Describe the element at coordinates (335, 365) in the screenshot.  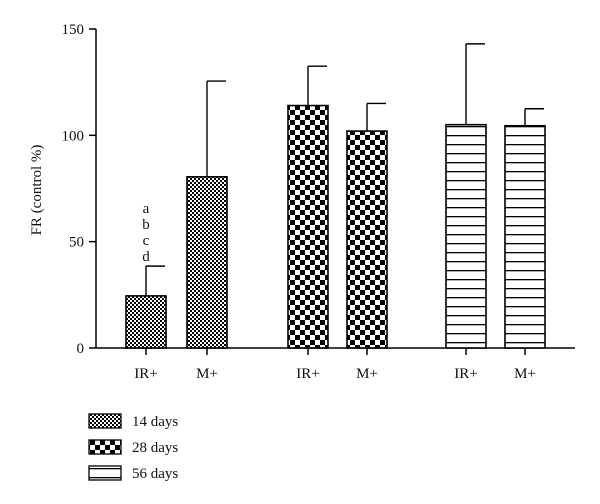
I see `x-tick-labels: IR+ M+ IR+ M+ IR+ M+` at that location.